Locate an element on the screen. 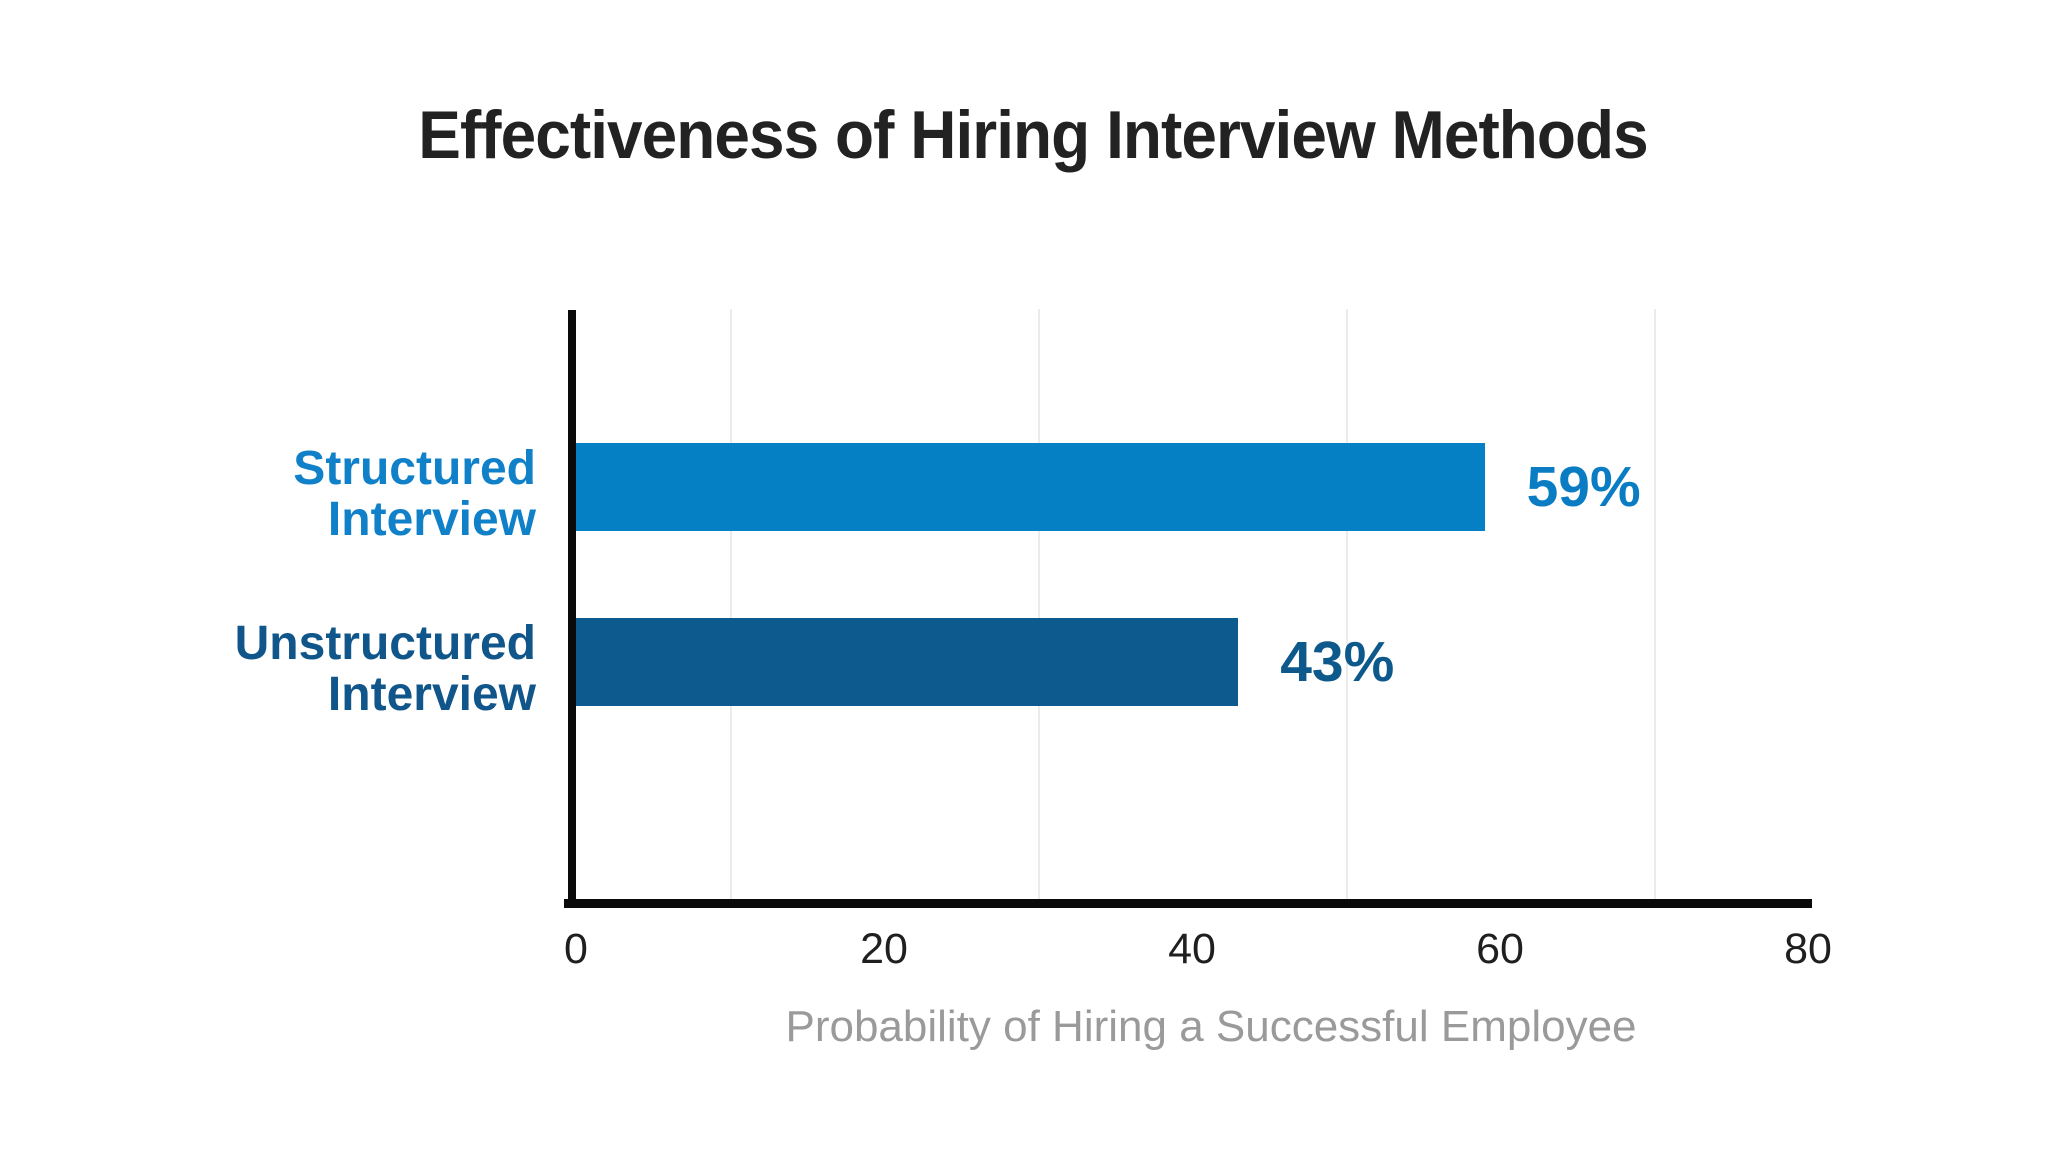 The image size is (2066, 1155). x-tick-label: 0 is located at coordinates (576, 949).